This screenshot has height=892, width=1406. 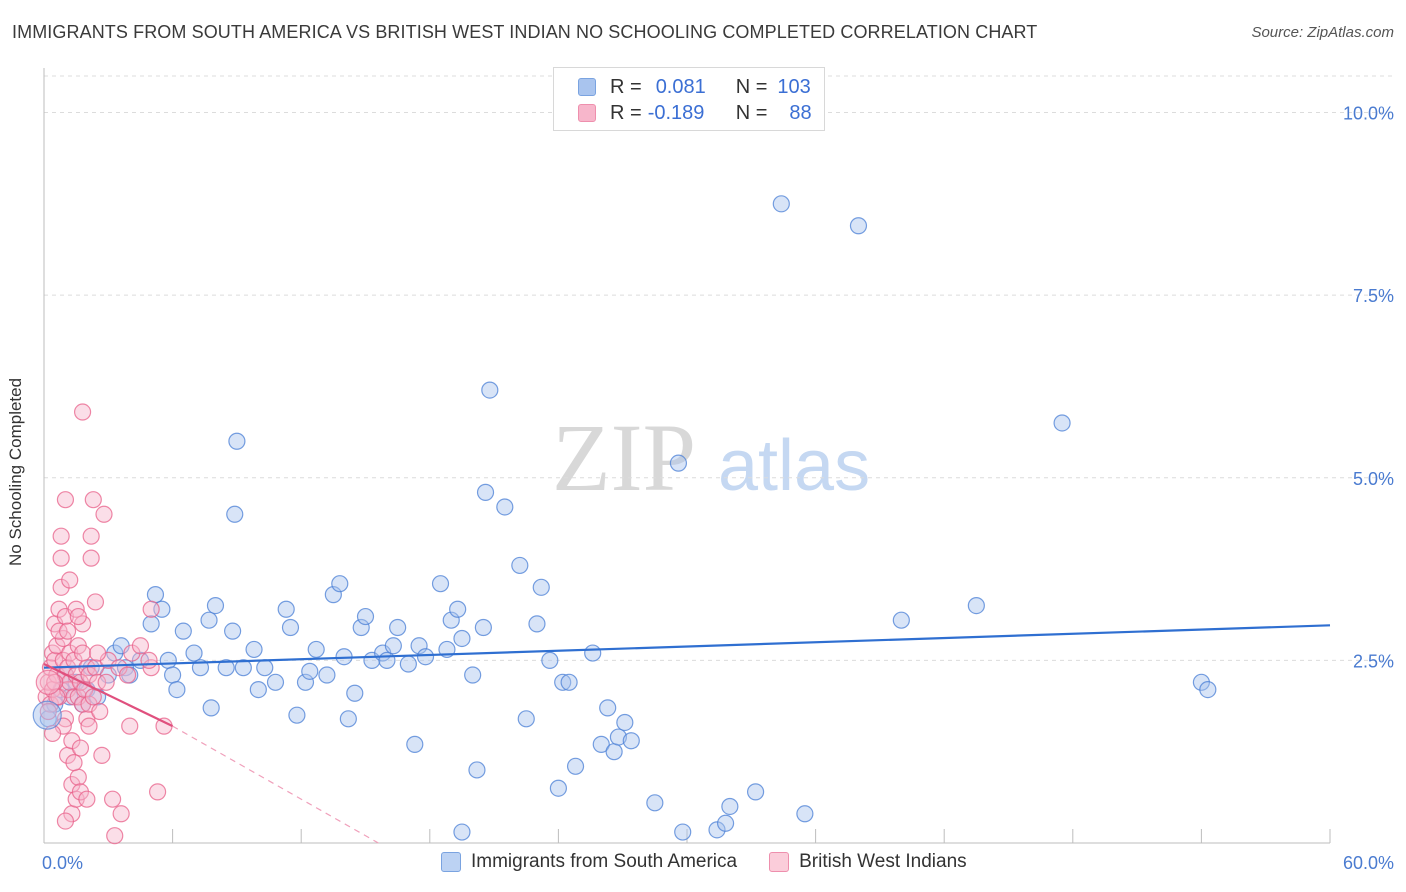 I want to click on legend-row-british-west-indian: R = -0.189 N = 88, so click(x=695, y=113).